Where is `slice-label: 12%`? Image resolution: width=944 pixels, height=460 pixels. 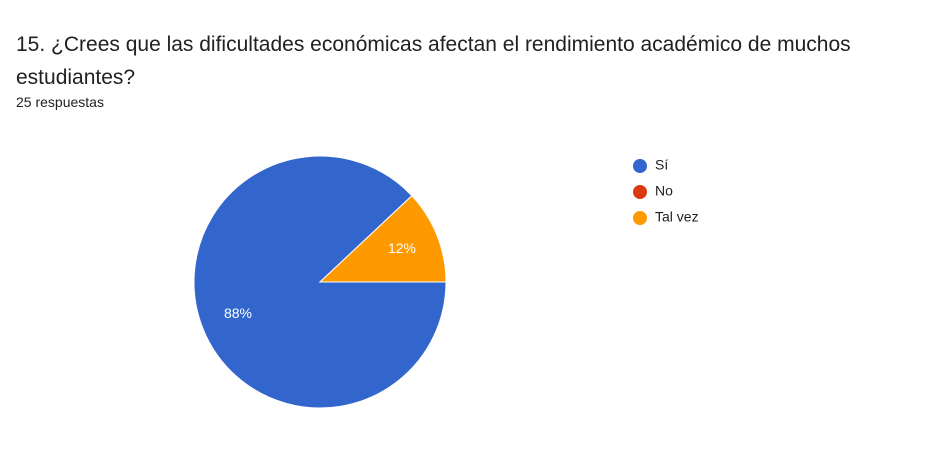 slice-label: 12% is located at coordinates (402, 248).